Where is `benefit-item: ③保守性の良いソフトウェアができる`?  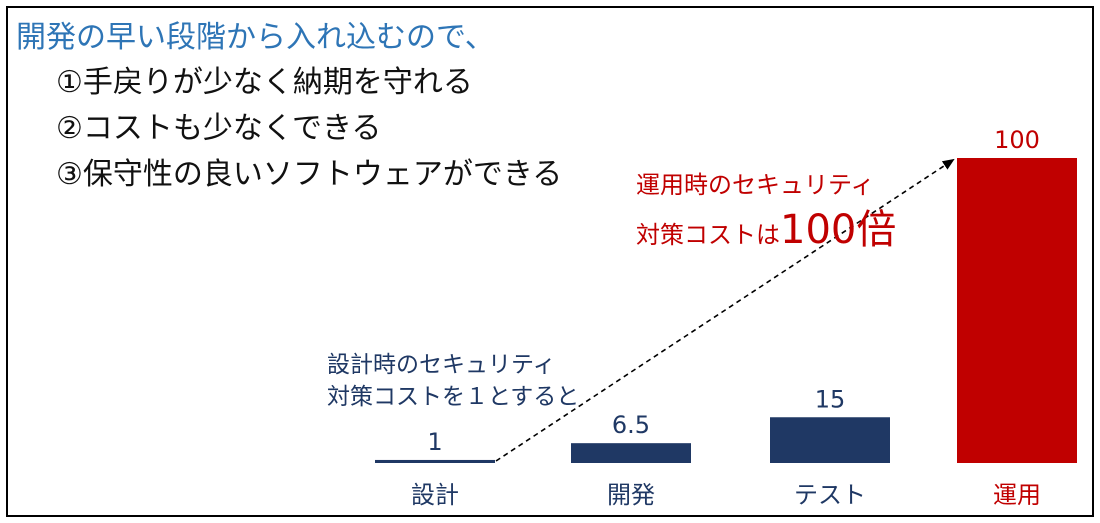
benefit-item: ③保守性の良いソフトウェアができる is located at coordinates (309, 174).